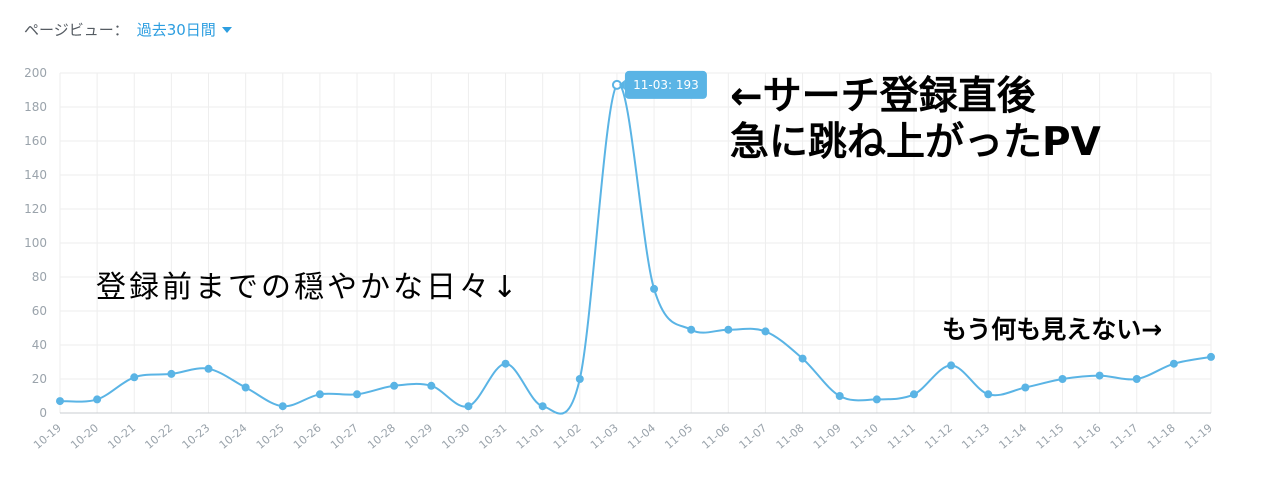 The height and width of the screenshot is (484, 1280). I want to click on x-tick-label: 11-03, so click(604, 436).